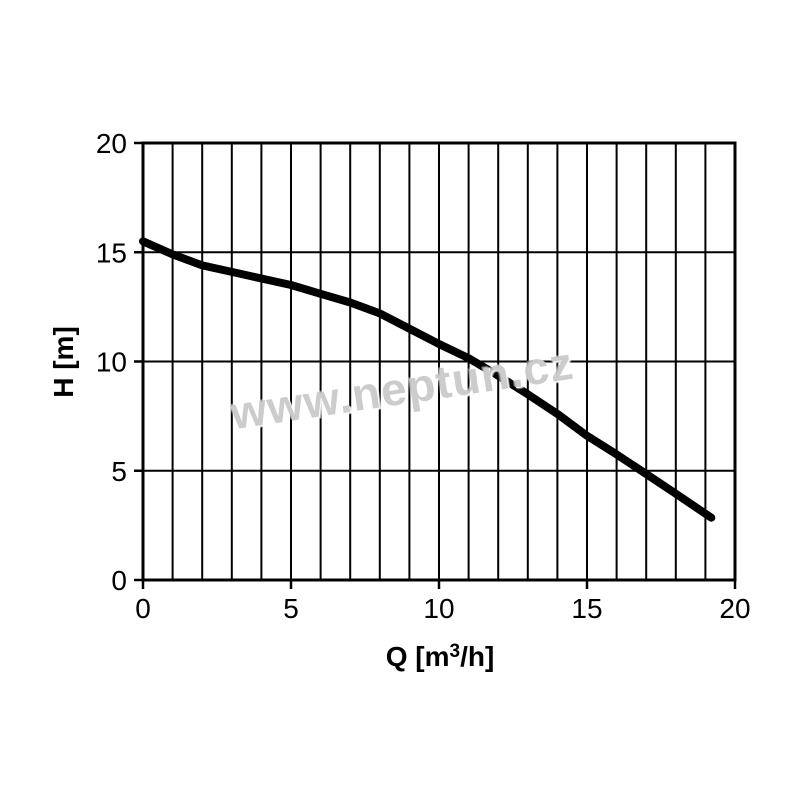 This screenshot has width=800, height=800. Describe the element at coordinates (586, 608) in the screenshot. I see `x-tick-label: 15` at that location.